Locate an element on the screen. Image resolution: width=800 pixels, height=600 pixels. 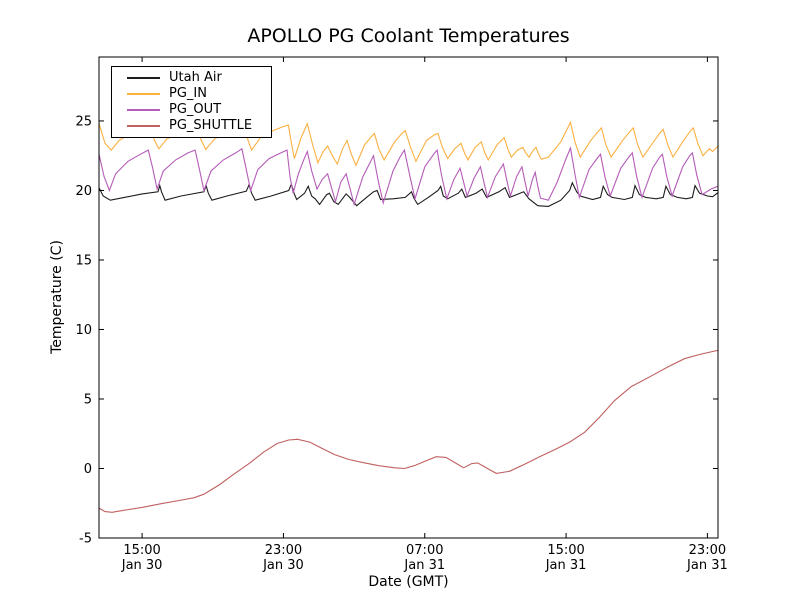
y-axis-label: Temperature (C) is located at coordinates (57, 297).